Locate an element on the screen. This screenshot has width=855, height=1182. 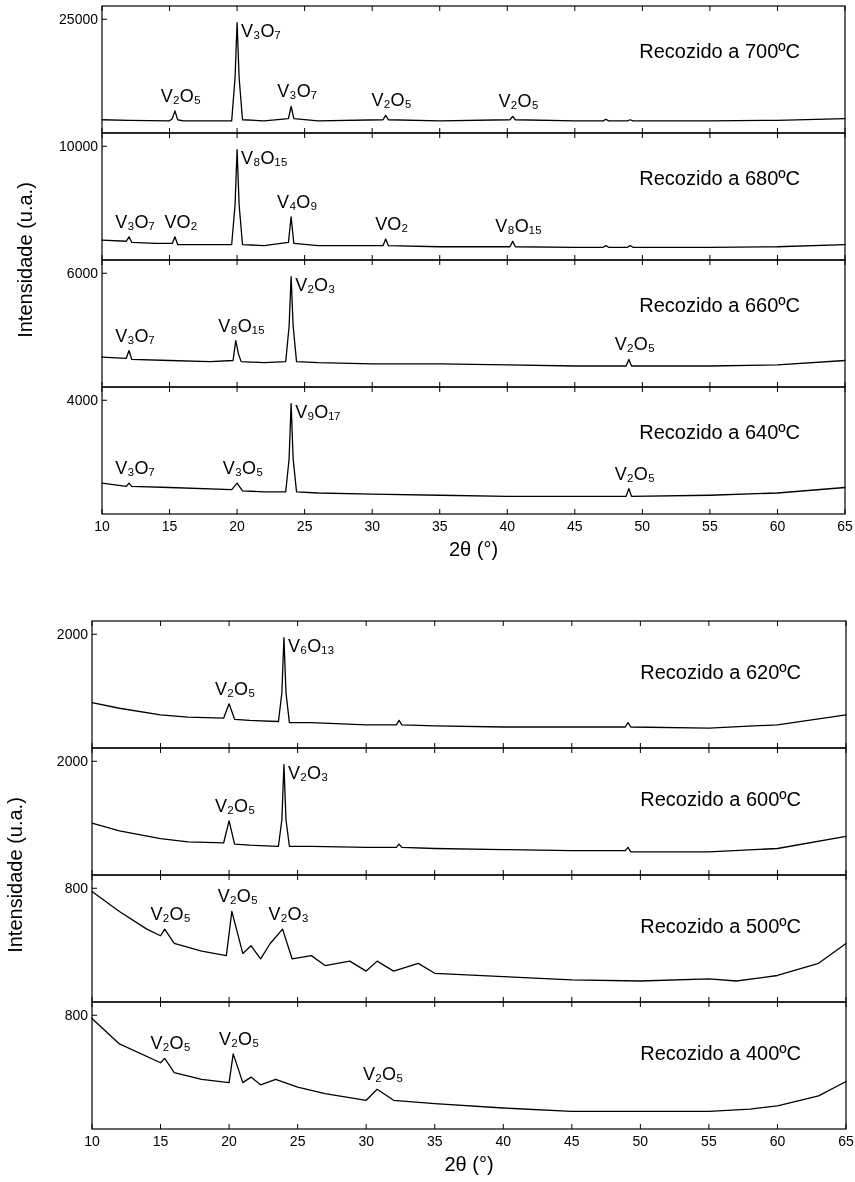
text: Recozido a 640ºC is located at coordinates (719, 432).